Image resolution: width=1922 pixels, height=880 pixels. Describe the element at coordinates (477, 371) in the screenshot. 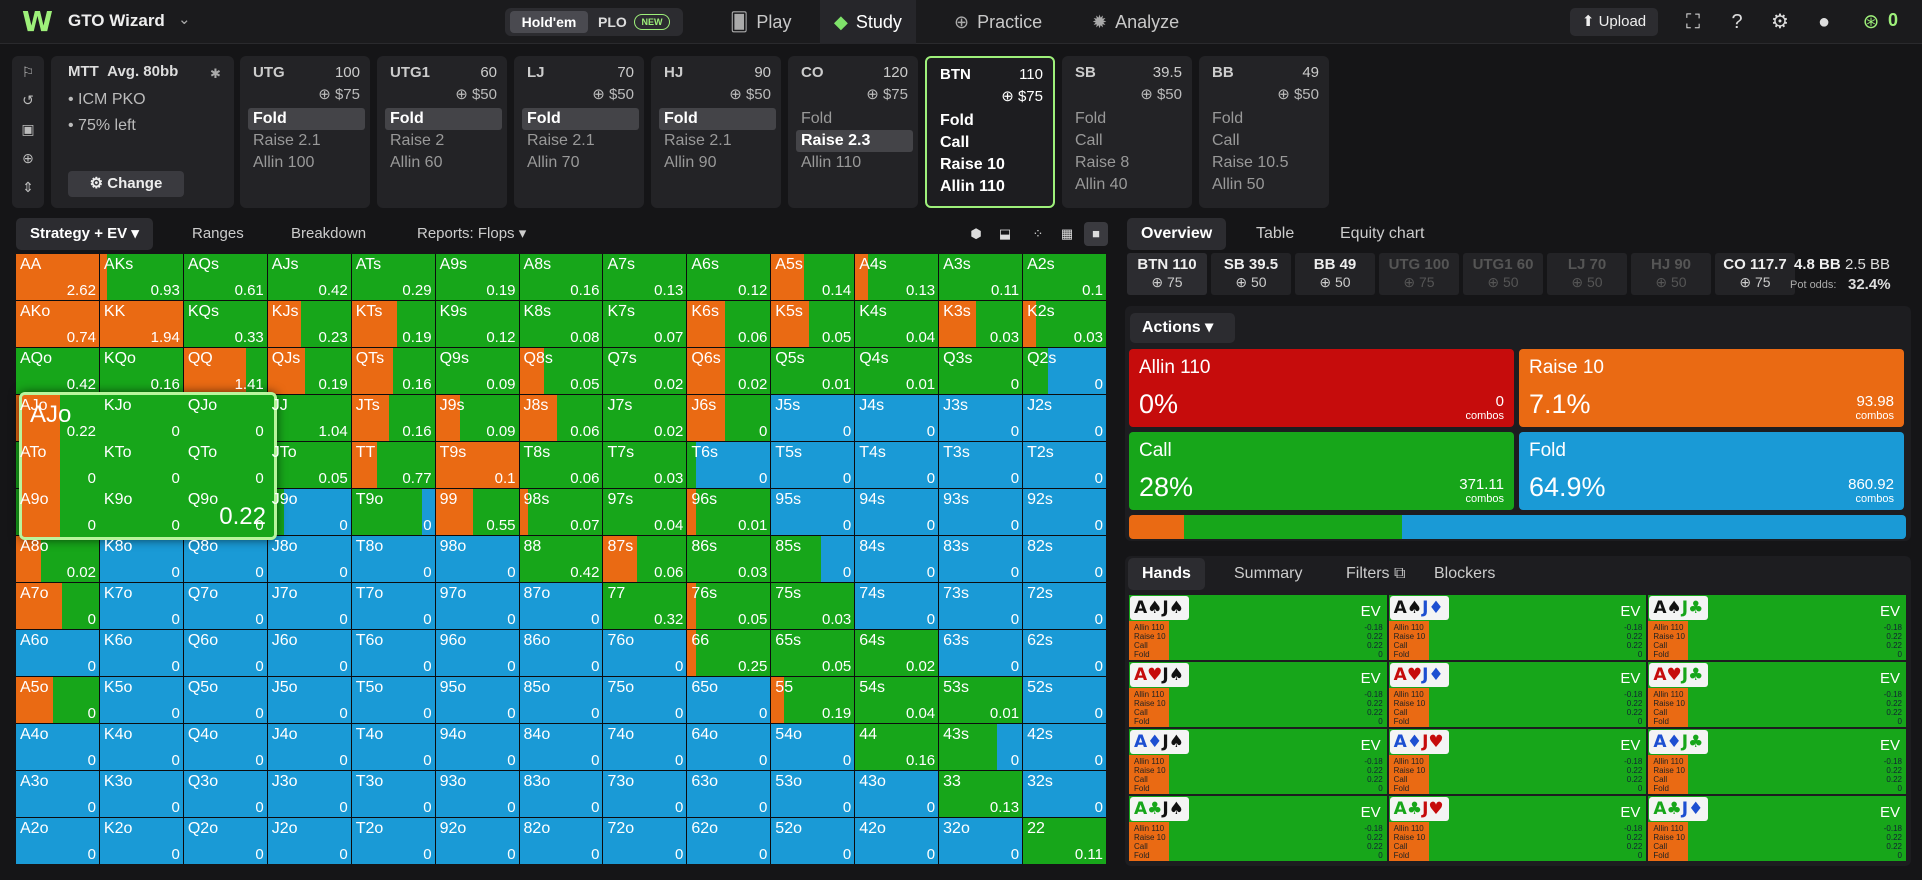

I see `hand-cell: Q9s 0.09` at that location.